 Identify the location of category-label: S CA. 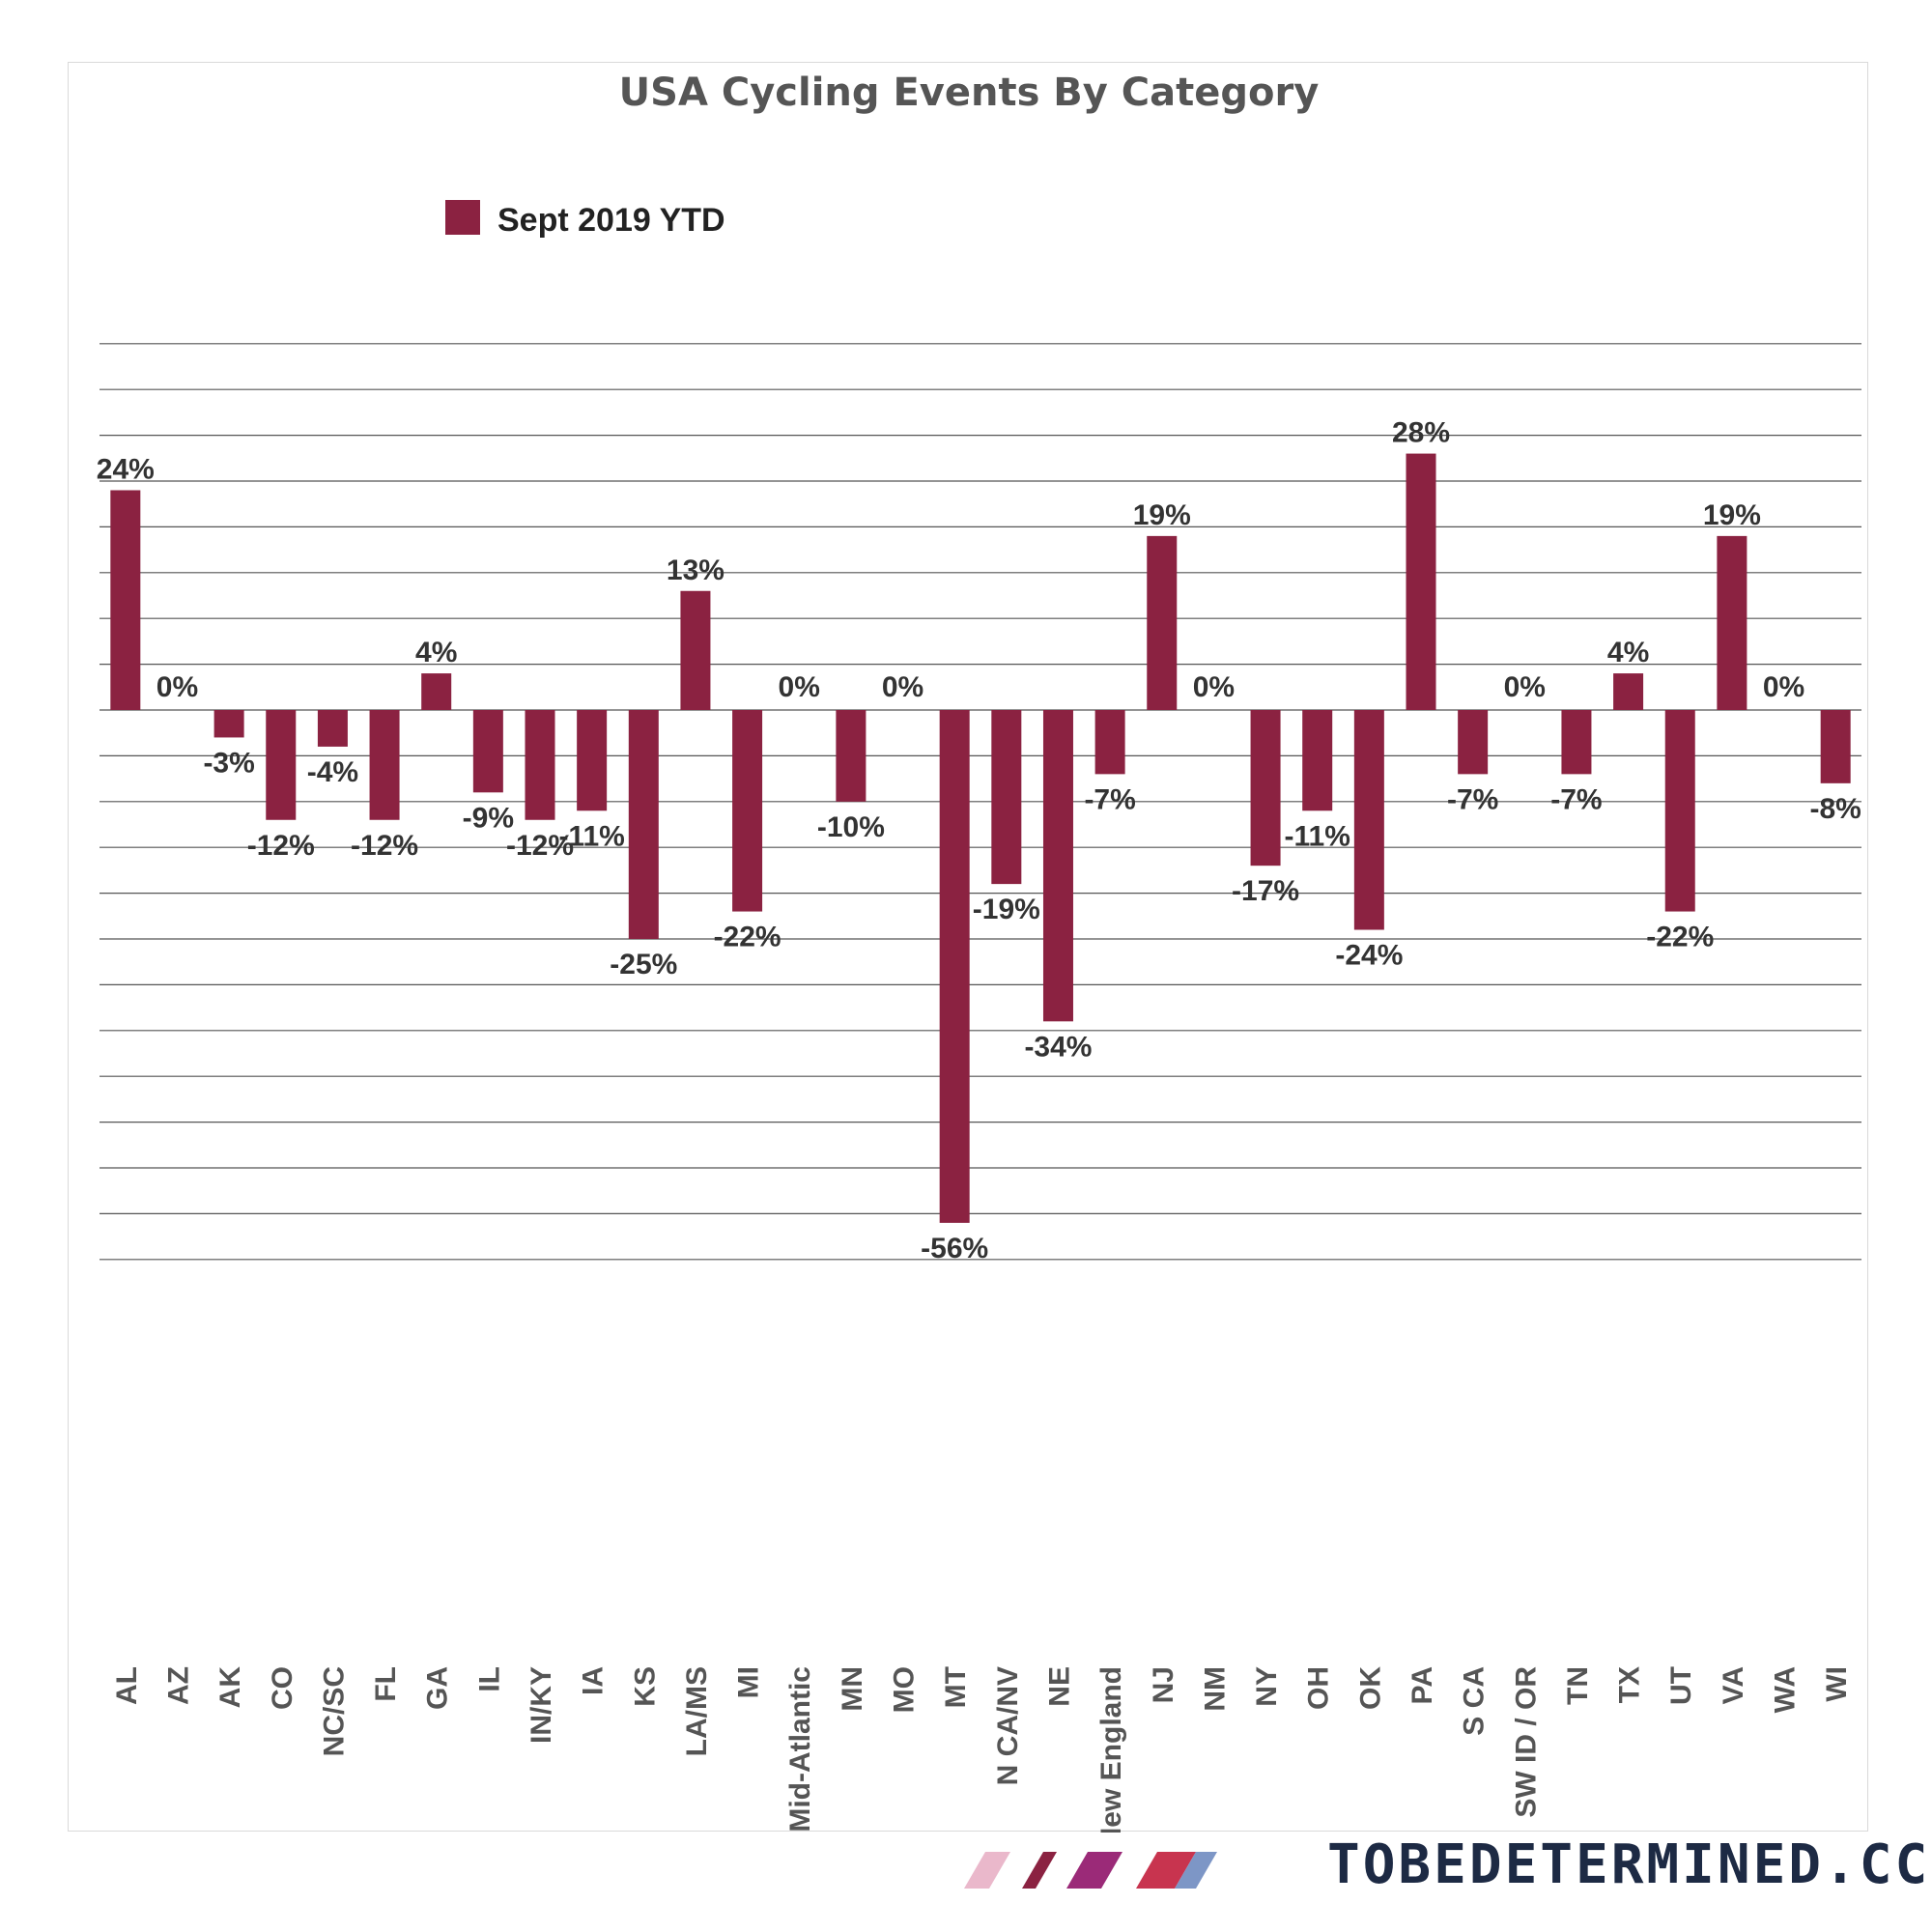
(1475, 1701).